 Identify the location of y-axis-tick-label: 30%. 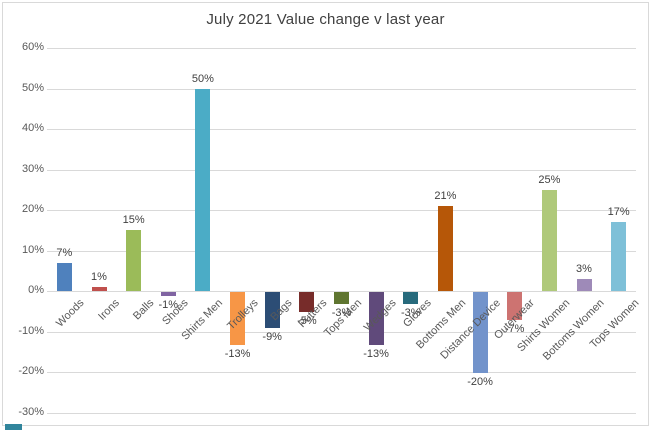
(32, 168).